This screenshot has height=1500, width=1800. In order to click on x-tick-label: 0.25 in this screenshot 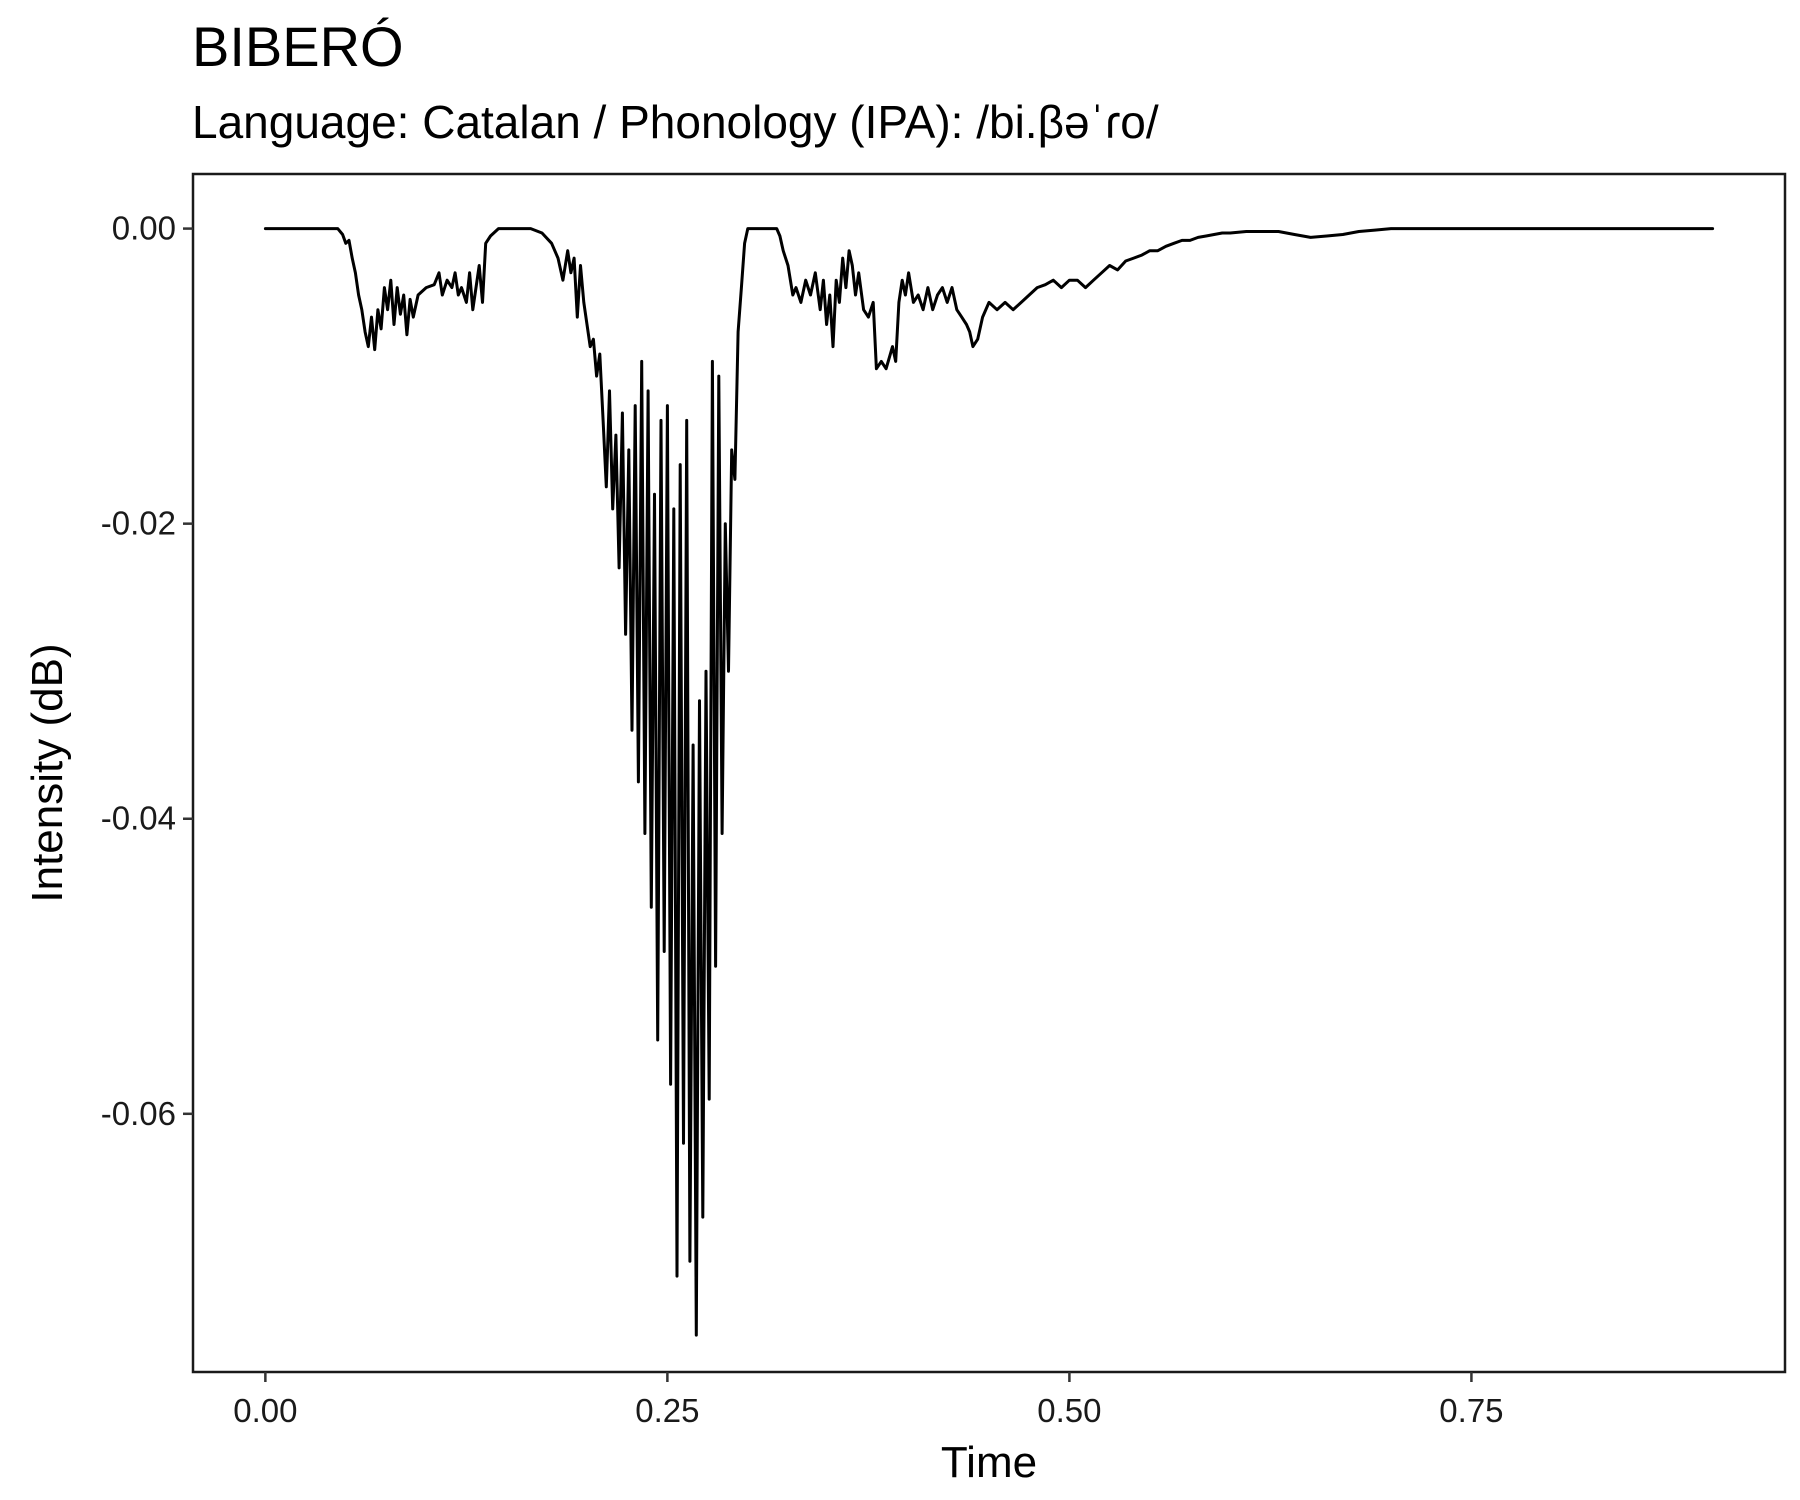, I will do `click(667, 1410)`.